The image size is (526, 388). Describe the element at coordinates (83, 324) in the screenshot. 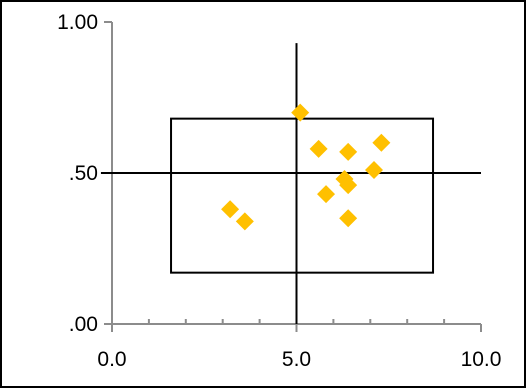

I see `y-tick-label-0: .00` at that location.